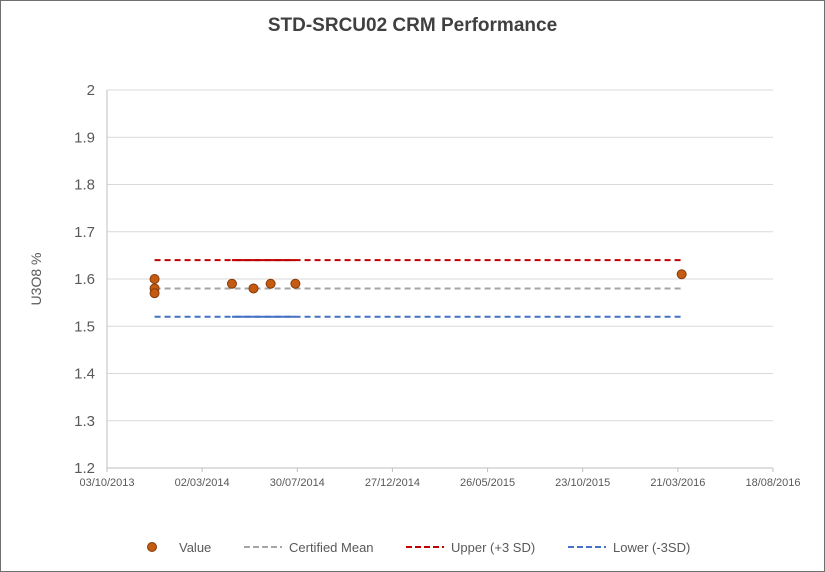 The height and width of the screenshot is (572, 825). I want to click on y-tick-label: 1.3, so click(84, 421).